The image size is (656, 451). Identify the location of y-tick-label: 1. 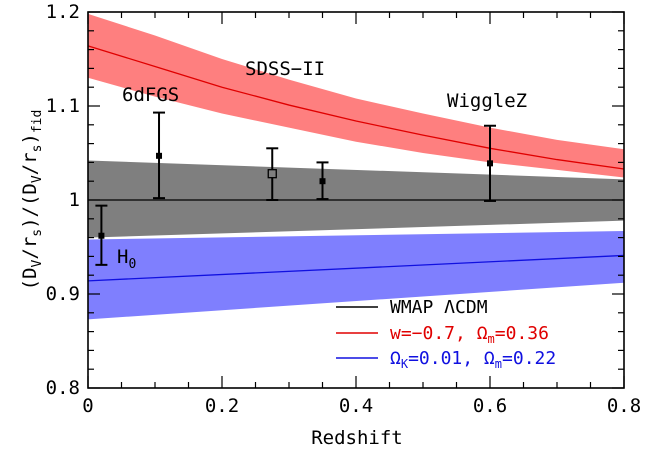
(74, 200).